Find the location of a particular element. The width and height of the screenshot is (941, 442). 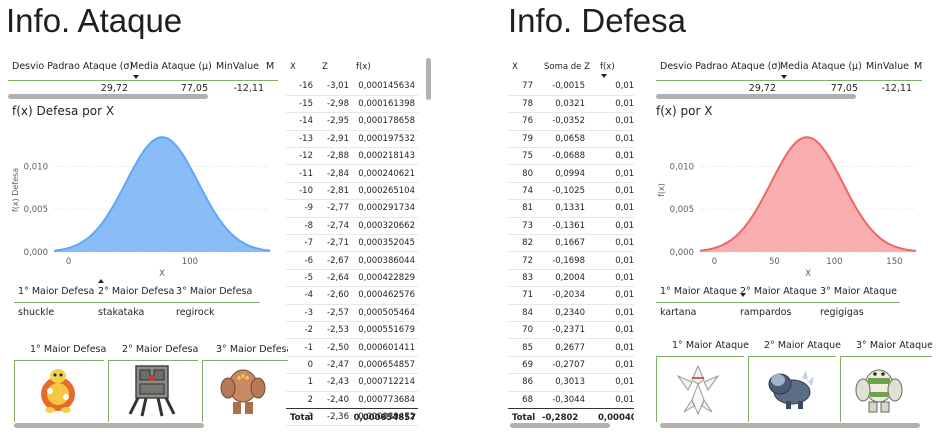

table-row: -7 -2,71 0,000352045 is located at coordinates (352, 243).